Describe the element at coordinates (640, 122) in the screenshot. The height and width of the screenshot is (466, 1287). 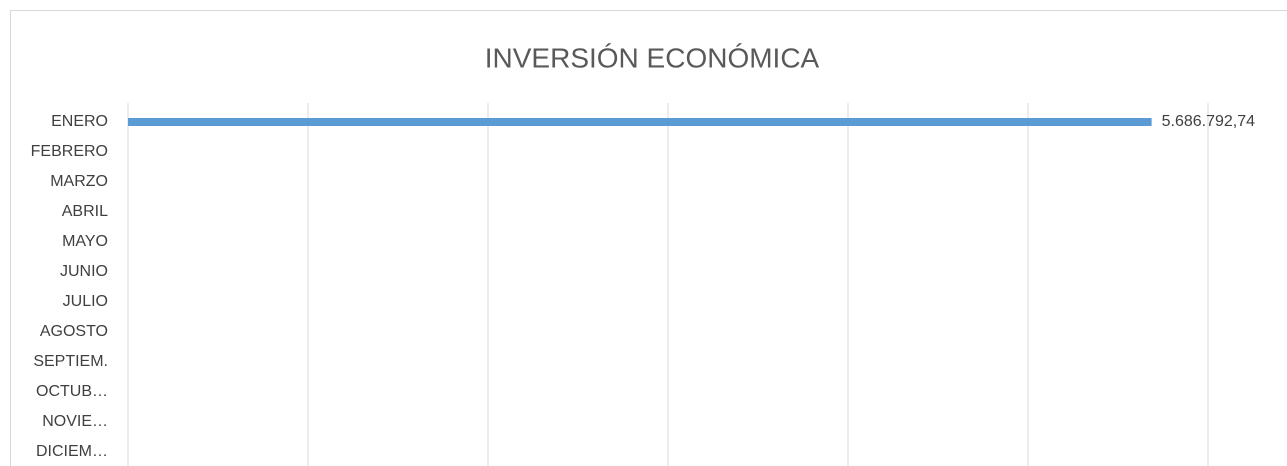
I see `bar` at that location.